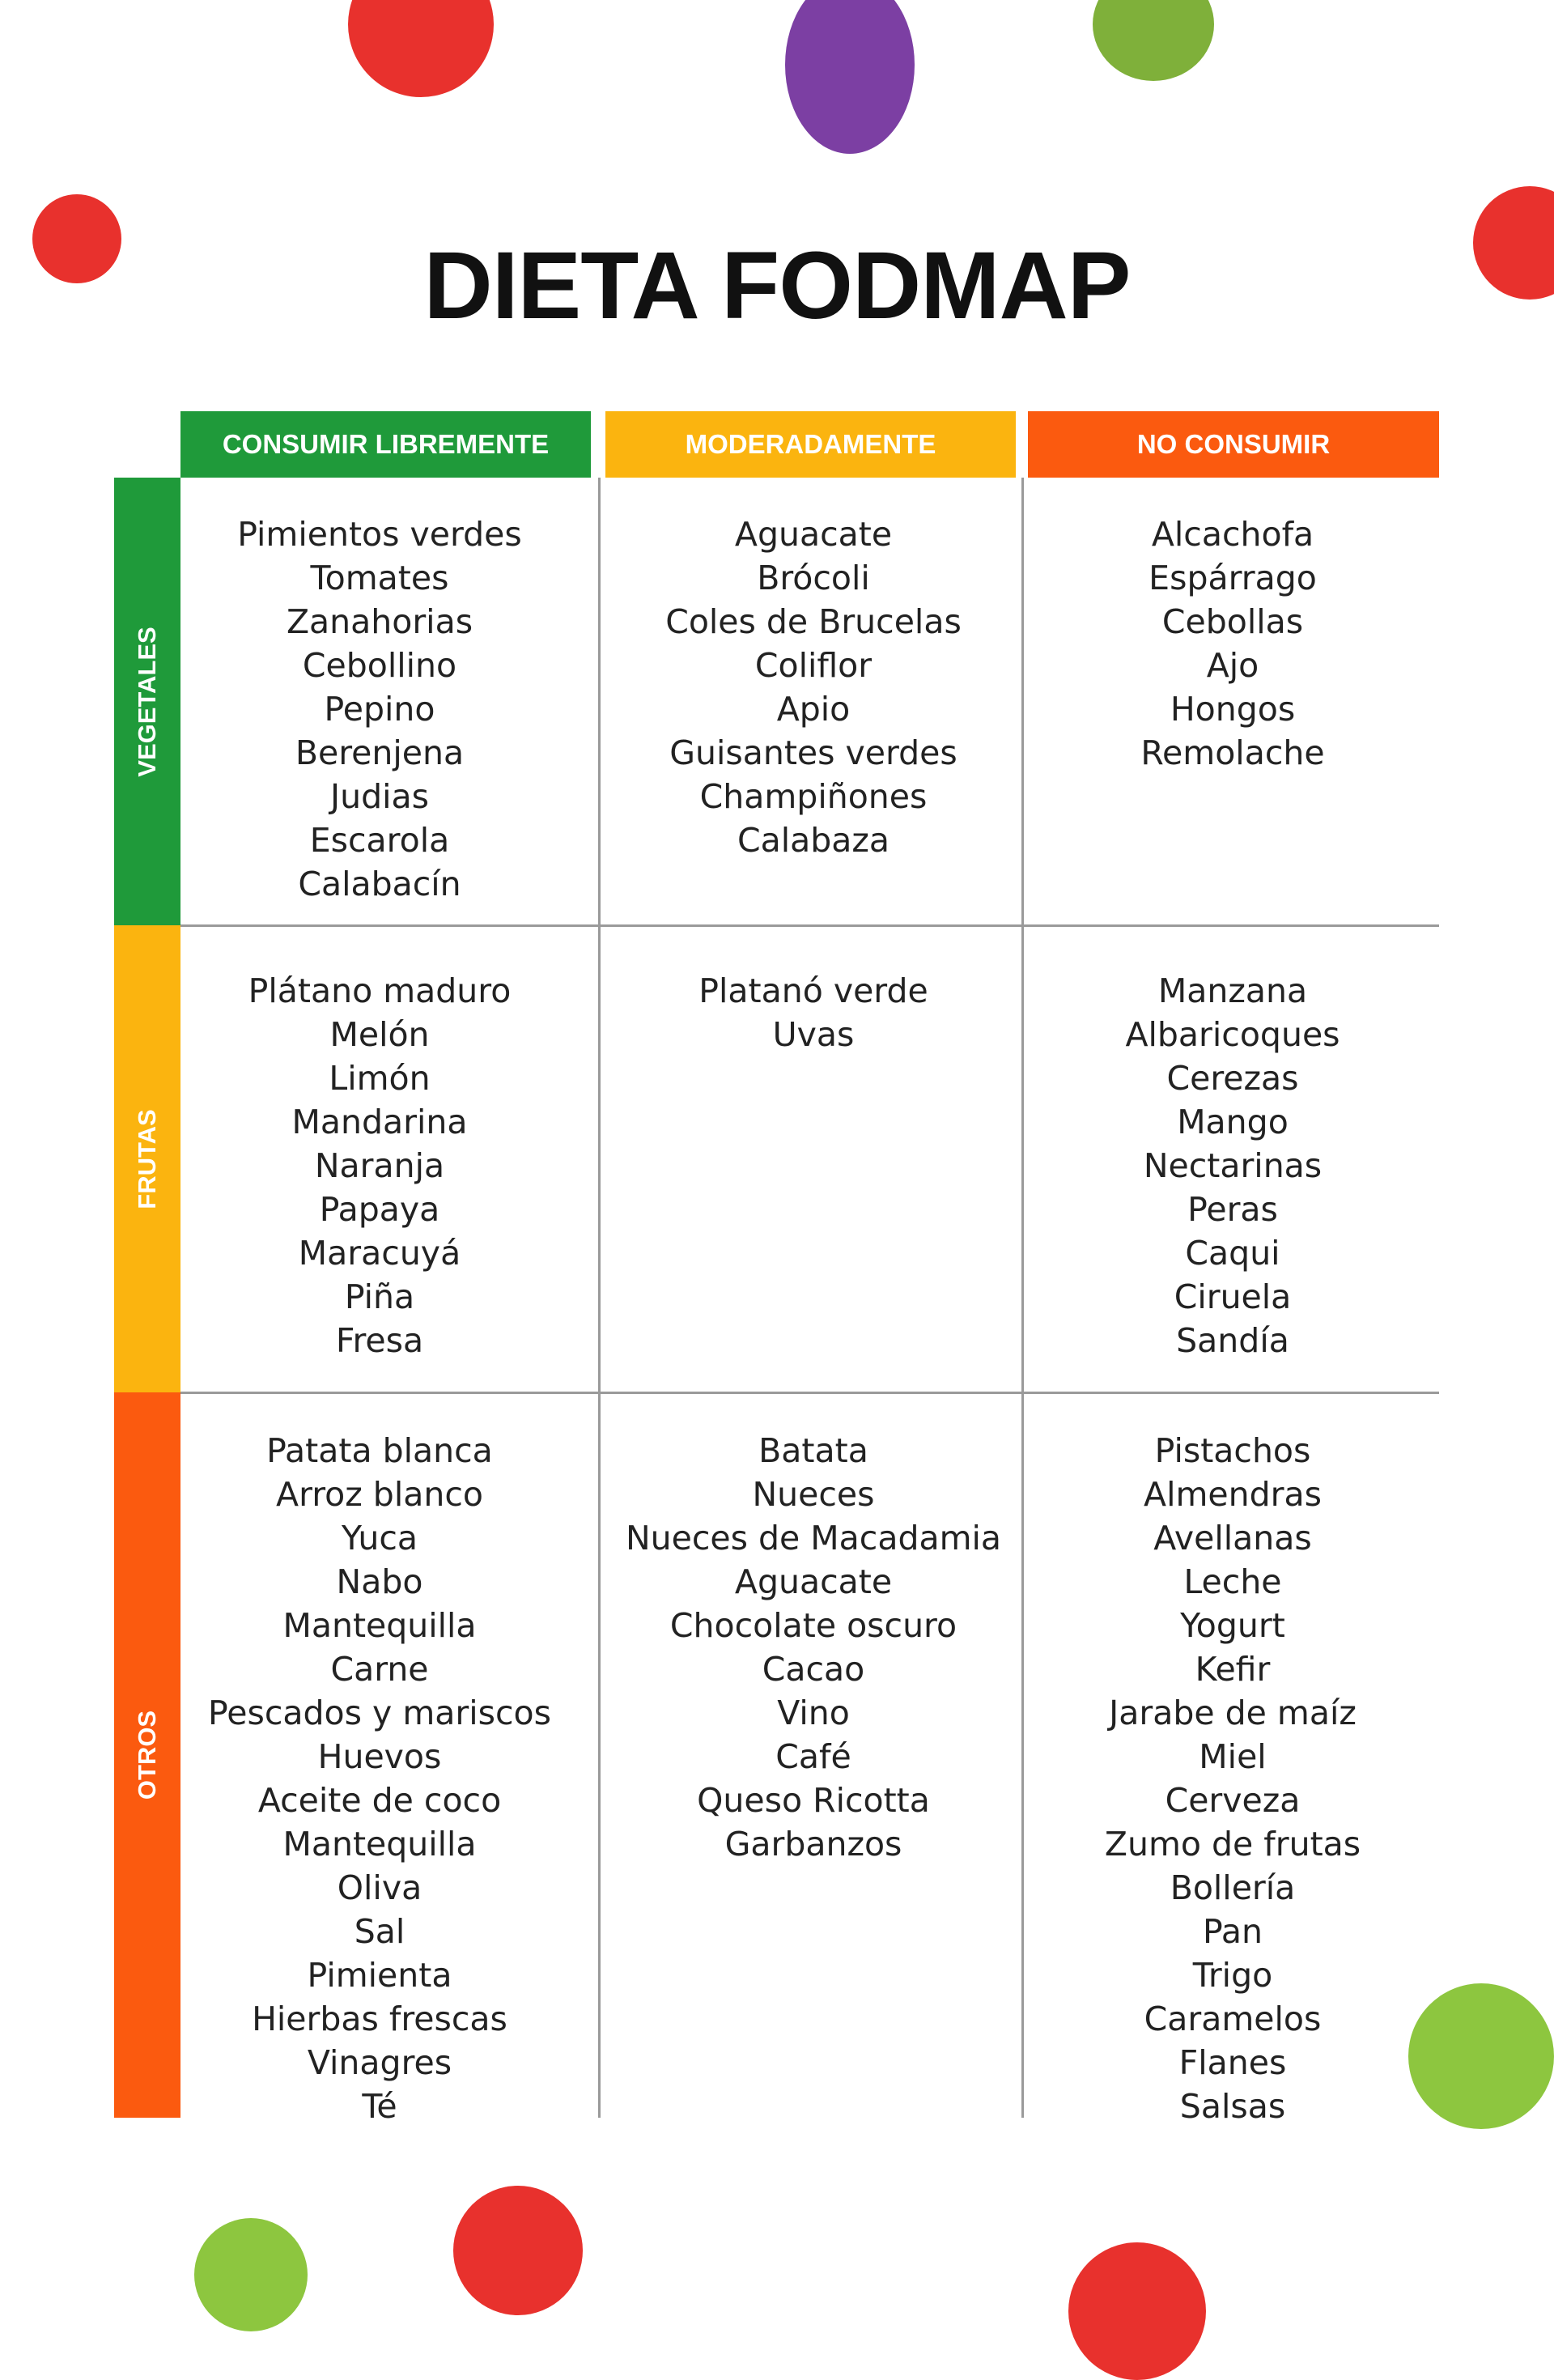  I want to click on list-item: Platanó verde, so click(813, 990).